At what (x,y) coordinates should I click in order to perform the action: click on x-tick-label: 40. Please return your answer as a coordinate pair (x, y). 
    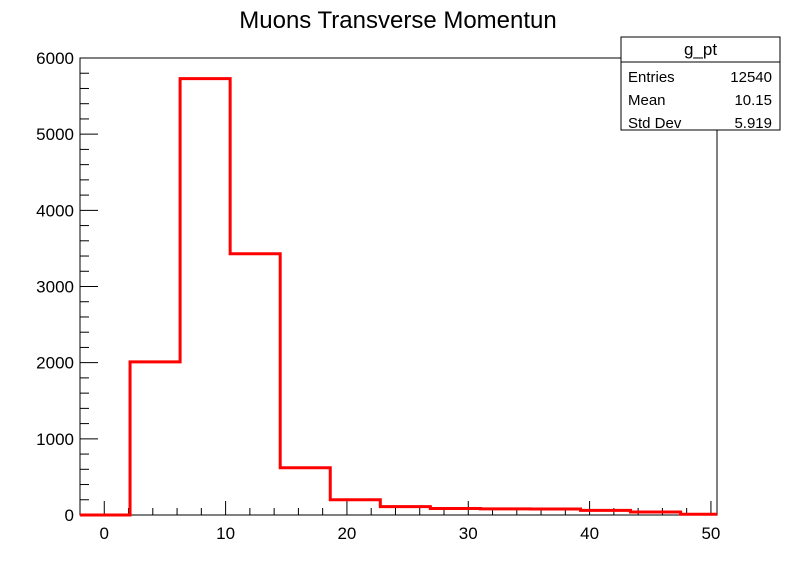
    Looking at the image, I should click on (589, 533).